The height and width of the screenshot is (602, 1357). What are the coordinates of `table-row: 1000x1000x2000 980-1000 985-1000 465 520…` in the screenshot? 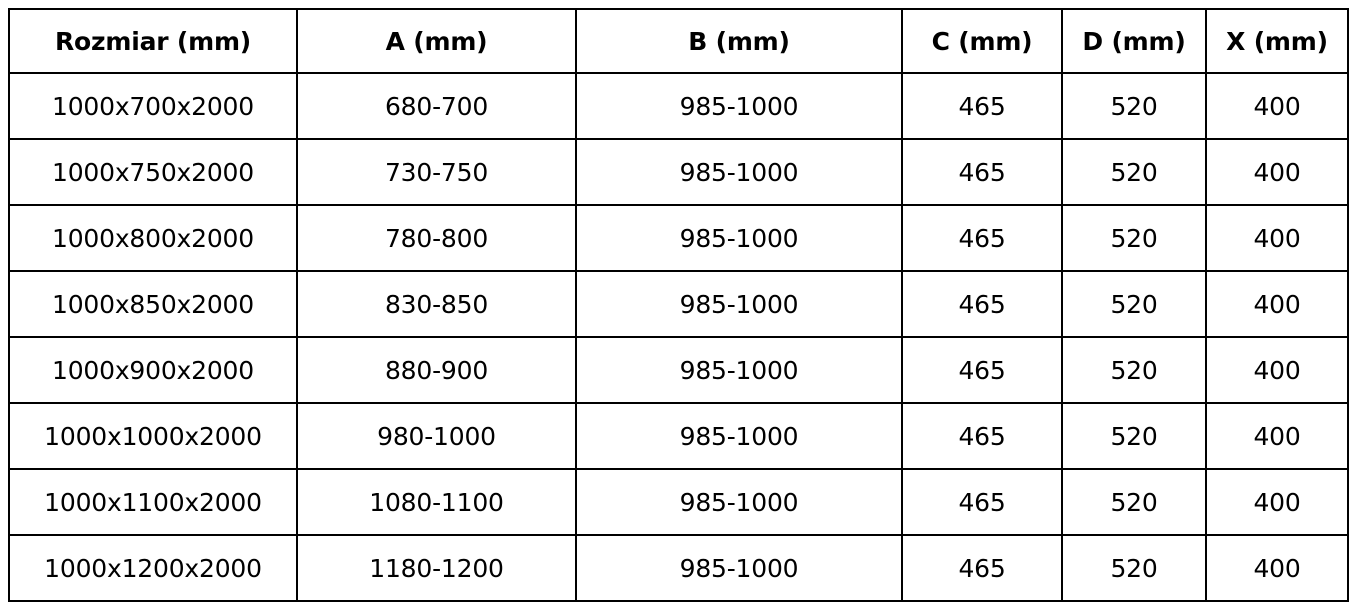 It's located at (678, 436).